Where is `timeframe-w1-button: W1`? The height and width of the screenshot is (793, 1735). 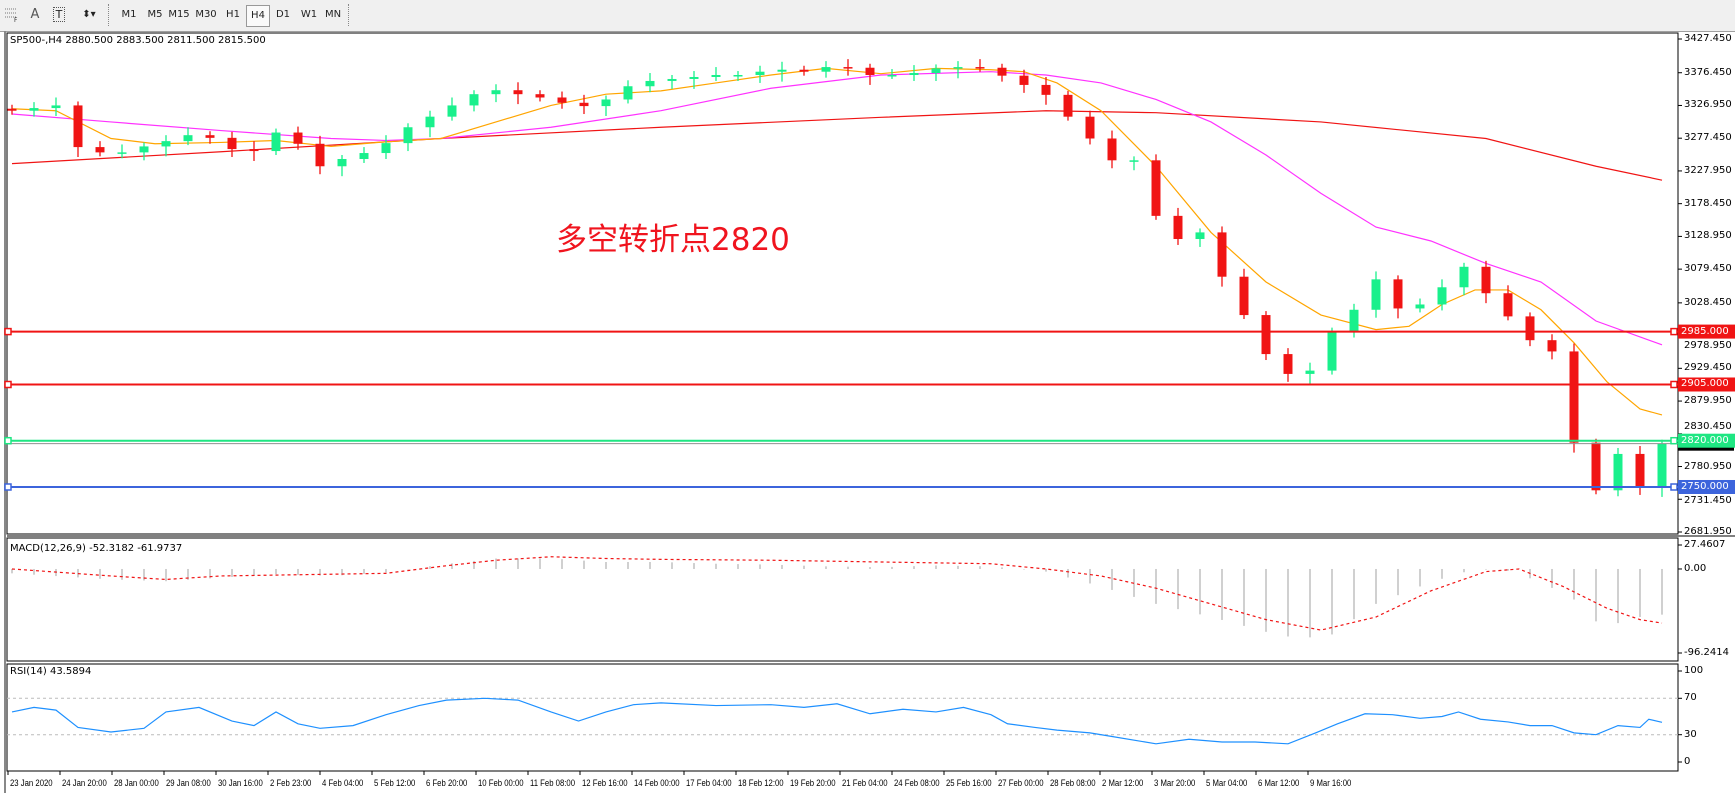 timeframe-w1-button: W1 is located at coordinates (309, 14).